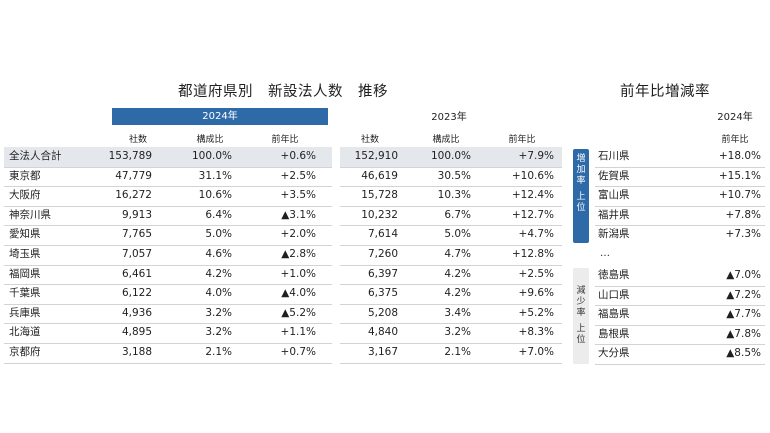  I want to click on list-item: 山口県 ▲7.2%, so click(680, 296).